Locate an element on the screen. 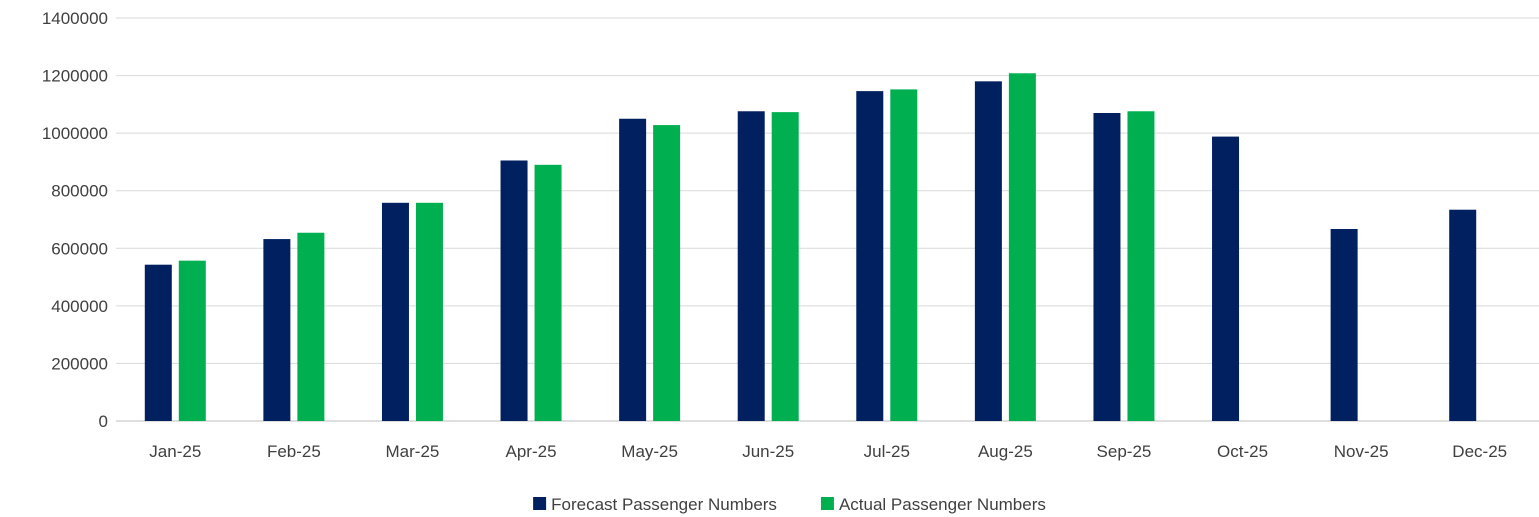 Image resolution: width=1539 pixels, height=517 pixels. x-tick-label: May-25 is located at coordinates (649, 451).